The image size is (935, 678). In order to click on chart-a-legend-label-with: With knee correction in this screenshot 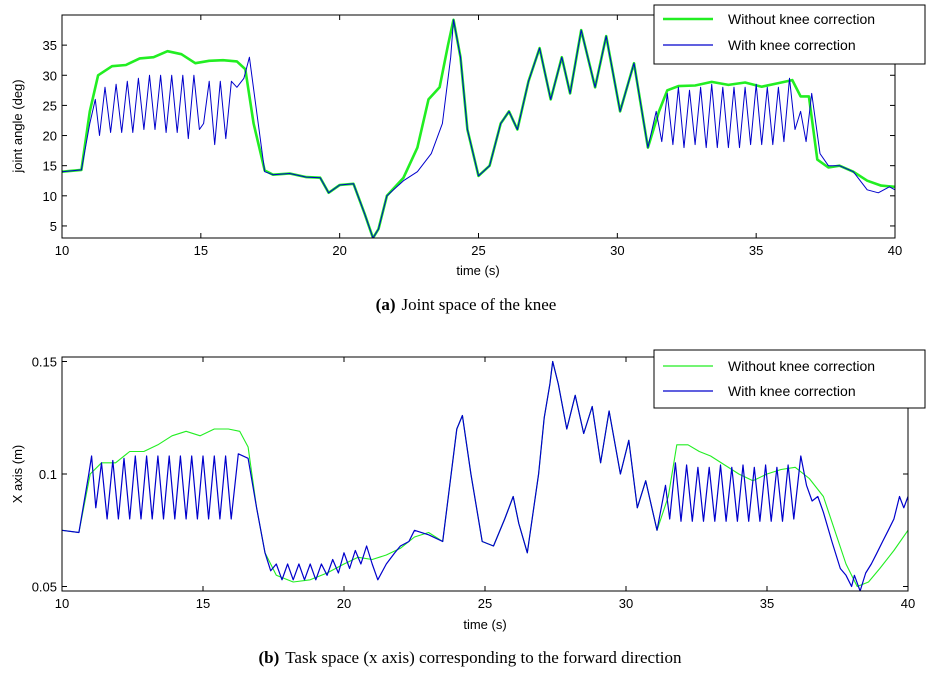, I will do `click(792, 45)`.